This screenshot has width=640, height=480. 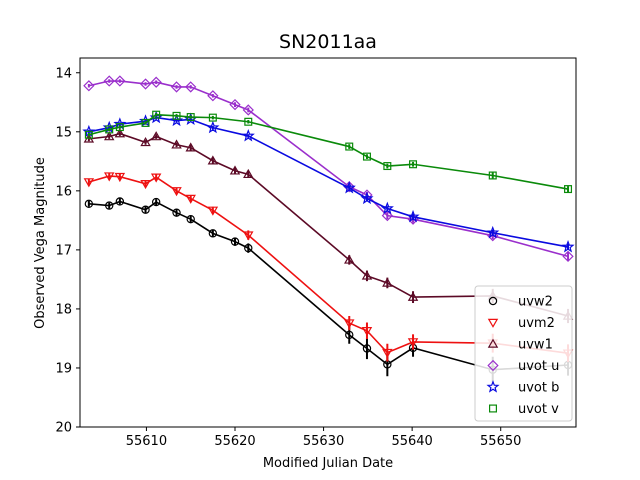 I want to click on legend-item: uvot v, so click(x=524, y=409).